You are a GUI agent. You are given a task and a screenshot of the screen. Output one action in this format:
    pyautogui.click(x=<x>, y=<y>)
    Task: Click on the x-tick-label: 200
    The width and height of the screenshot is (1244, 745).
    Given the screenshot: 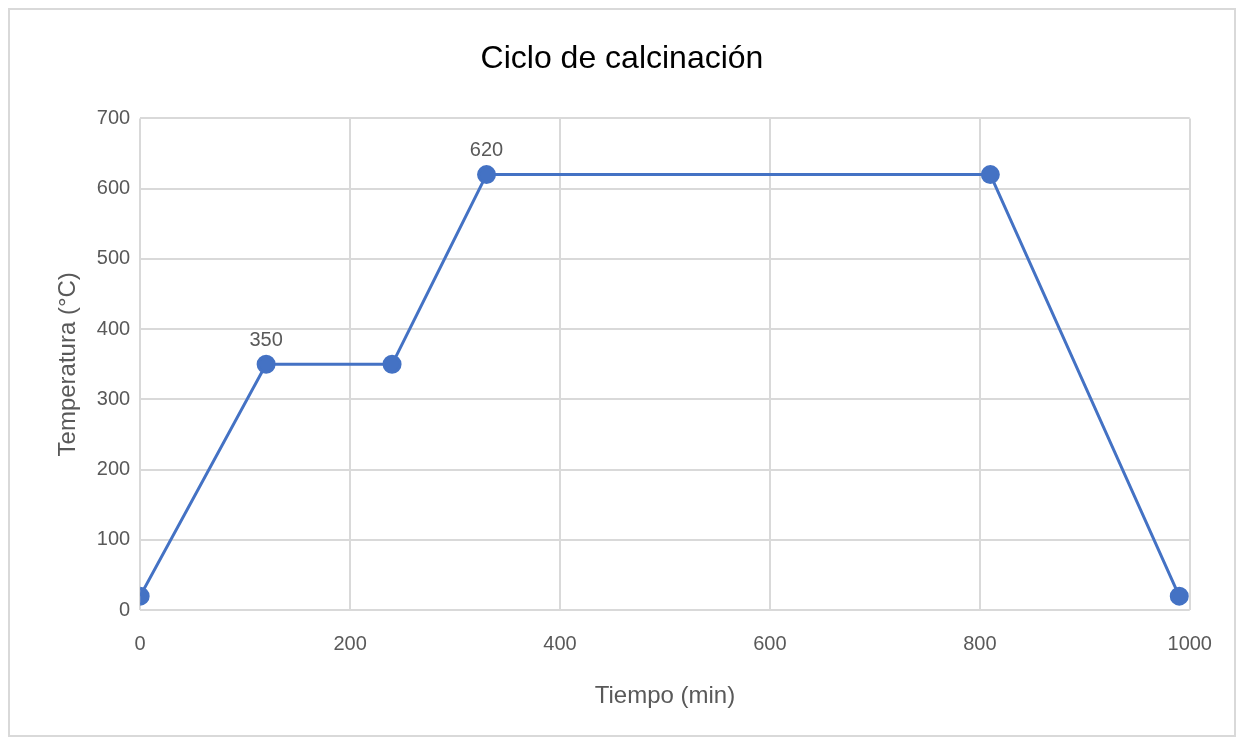 What is the action you would take?
    pyautogui.click(x=350, y=642)
    